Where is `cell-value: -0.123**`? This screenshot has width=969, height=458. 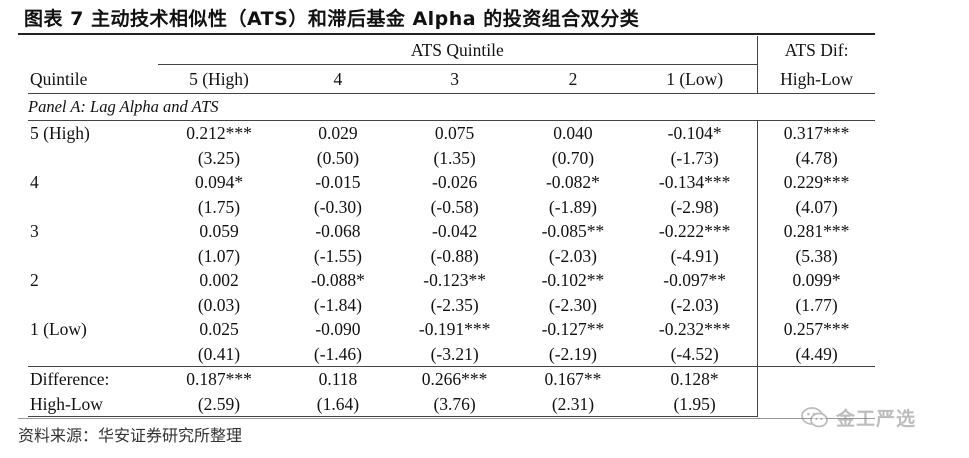
cell-value: -0.123** is located at coordinates (454, 280).